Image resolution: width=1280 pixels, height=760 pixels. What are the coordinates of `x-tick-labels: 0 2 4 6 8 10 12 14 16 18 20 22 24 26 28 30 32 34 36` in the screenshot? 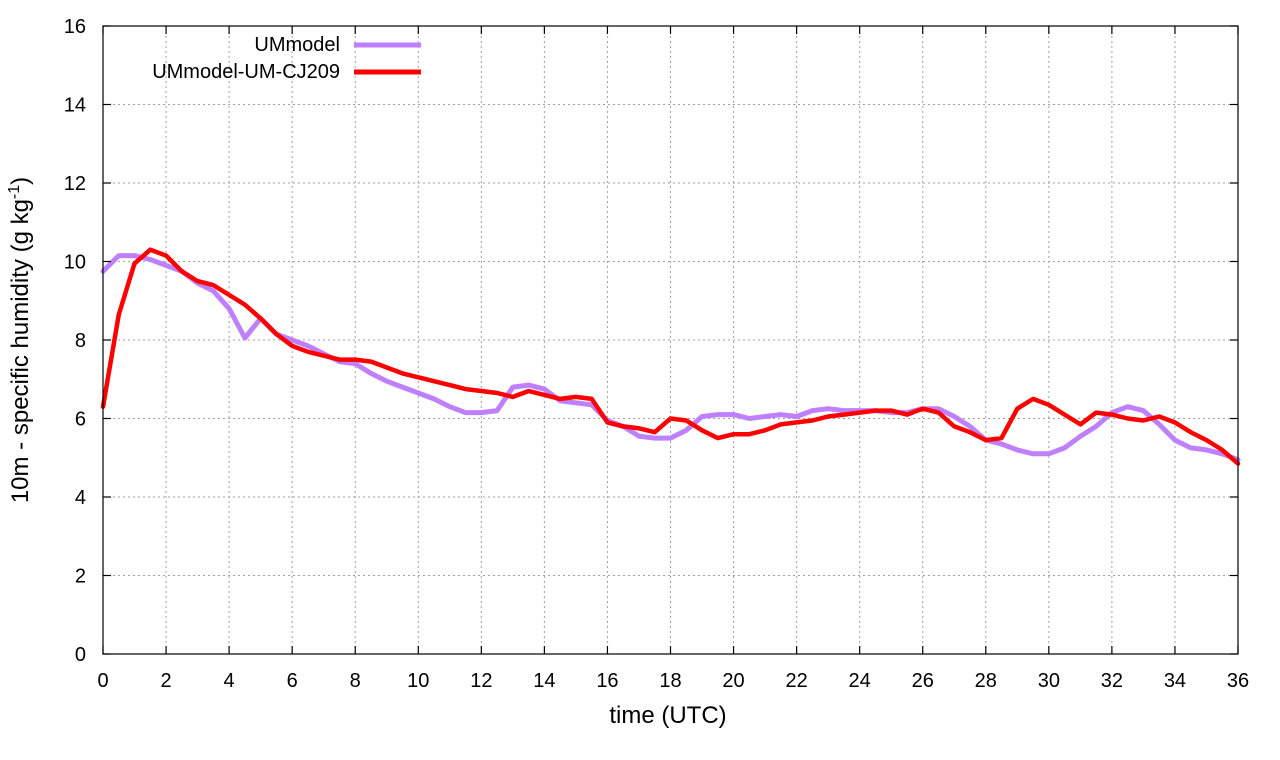 It's located at (673, 681).